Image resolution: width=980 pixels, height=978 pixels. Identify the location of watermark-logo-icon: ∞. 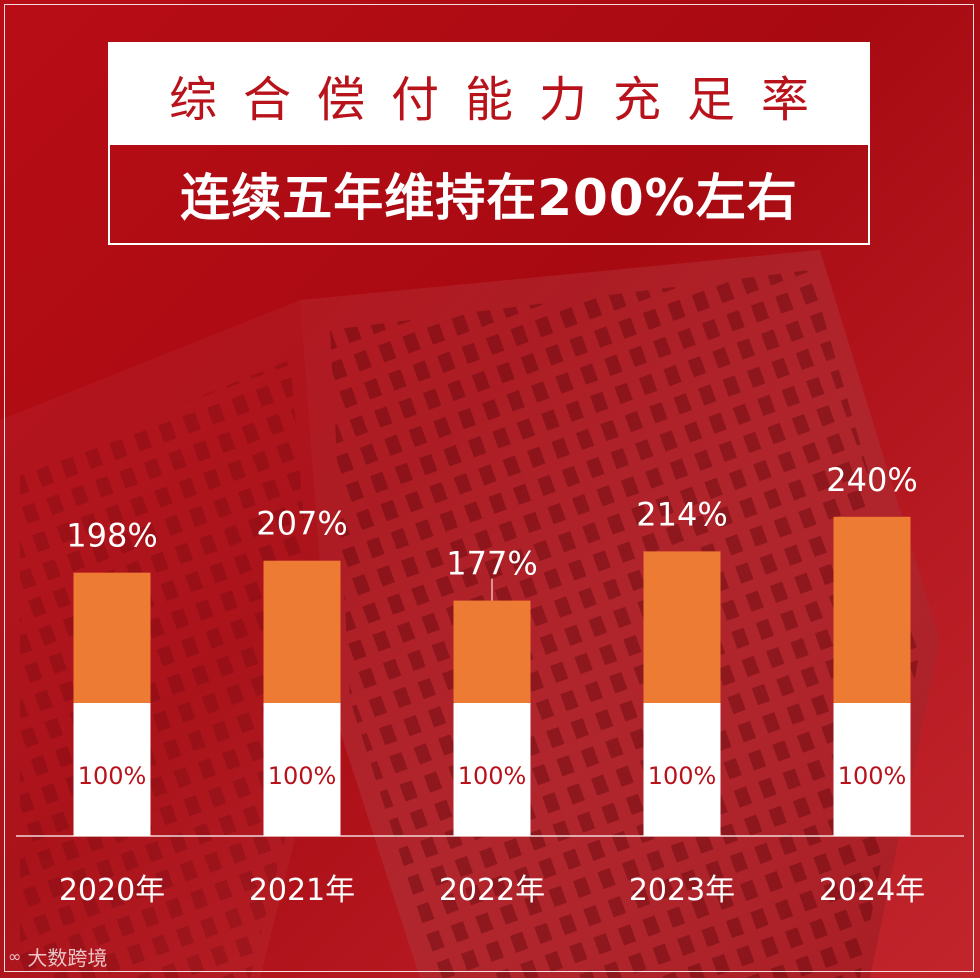
(15, 956).